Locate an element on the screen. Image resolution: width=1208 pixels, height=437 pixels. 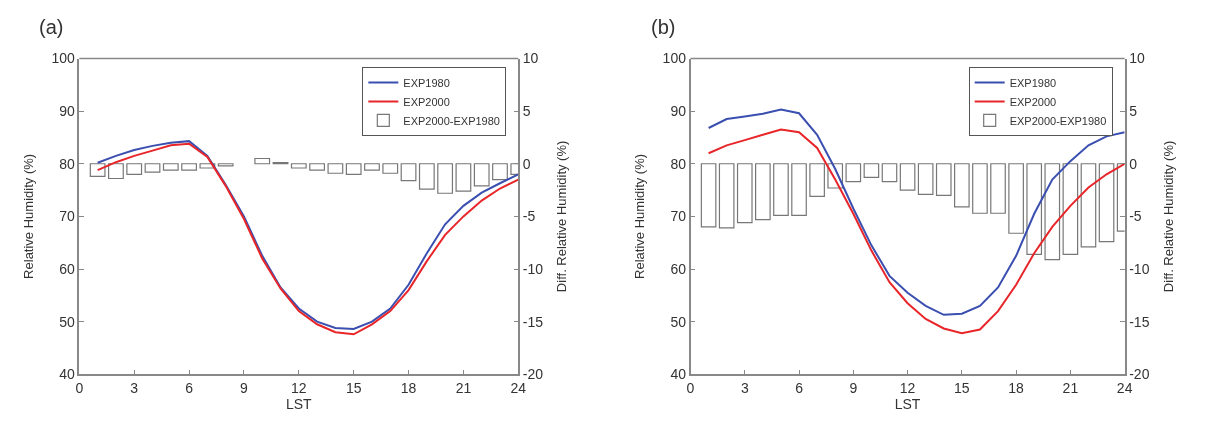
chart-title: (b) is located at coordinates (663, 27).